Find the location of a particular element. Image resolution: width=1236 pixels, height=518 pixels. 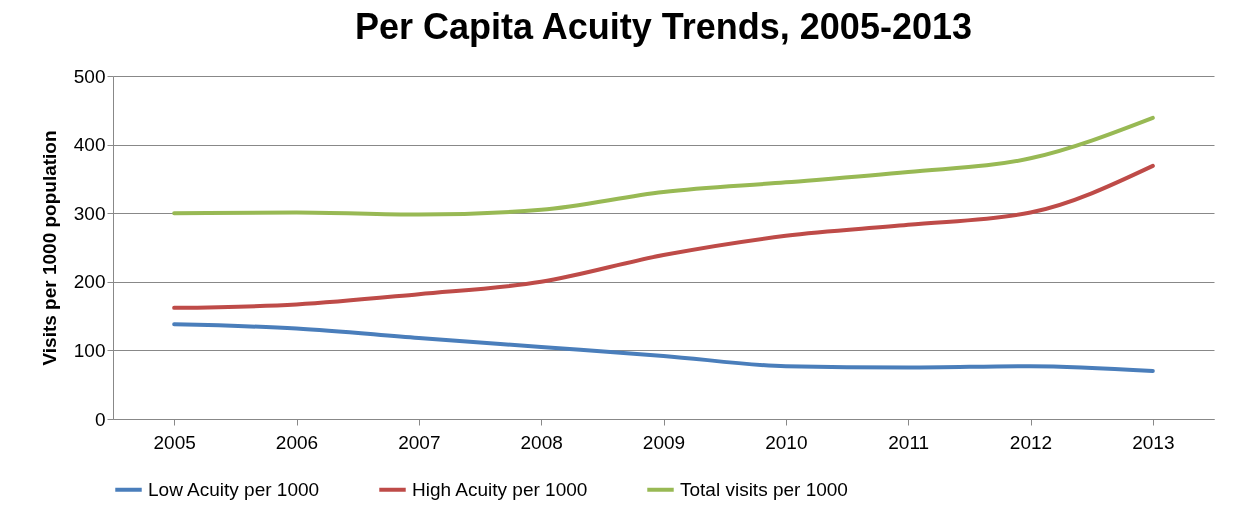

legend-label: Total visits per 1000 is located at coordinates (764, 489).